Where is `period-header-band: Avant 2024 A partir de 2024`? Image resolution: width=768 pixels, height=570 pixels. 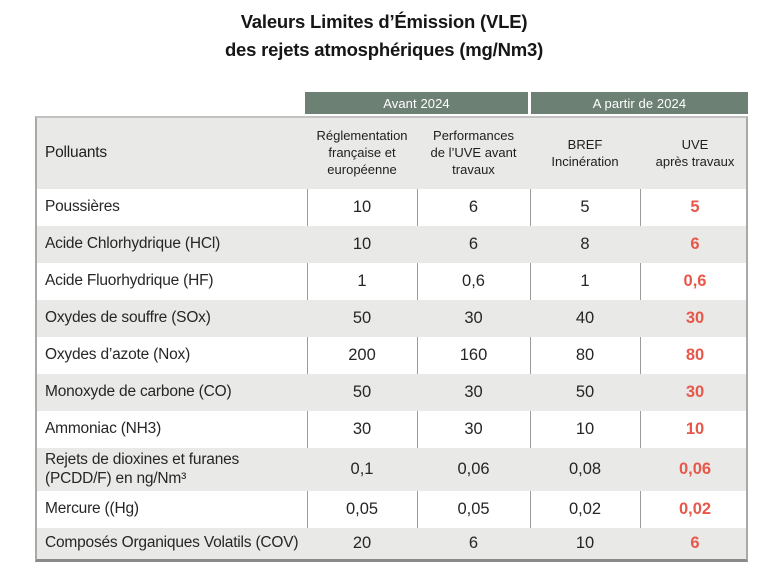
period-header-band: Avant 2024 A partir de 2024 is located at coordinates (526, 103).